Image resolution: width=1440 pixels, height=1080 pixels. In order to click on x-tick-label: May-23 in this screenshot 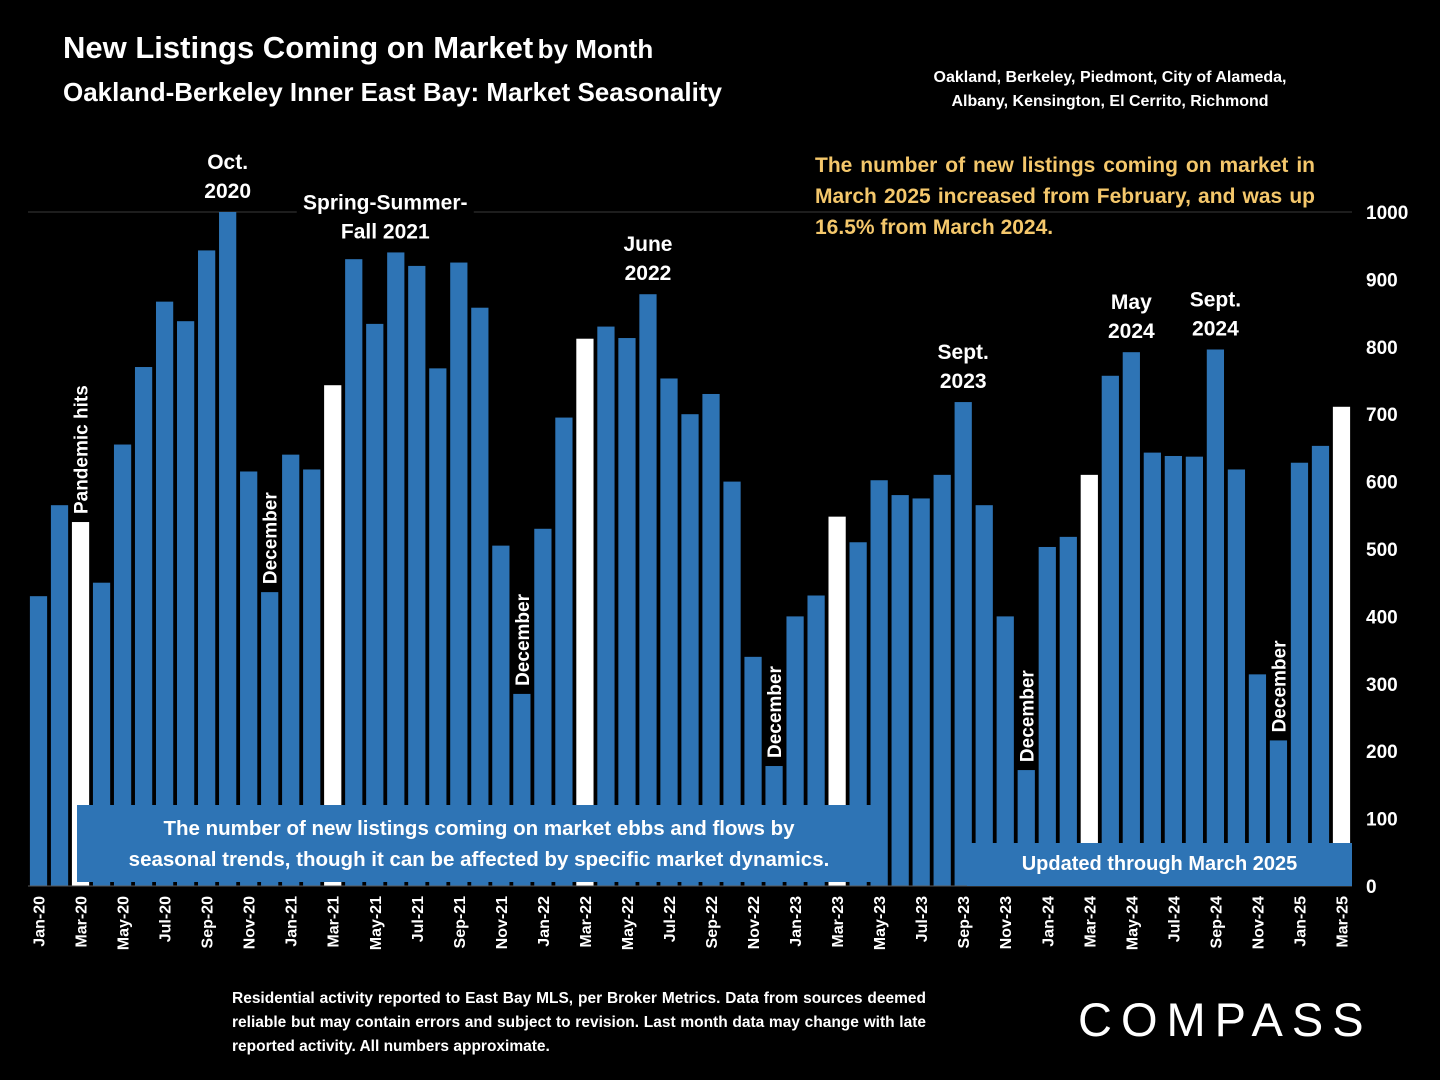, I will do `click(880, 923)`.